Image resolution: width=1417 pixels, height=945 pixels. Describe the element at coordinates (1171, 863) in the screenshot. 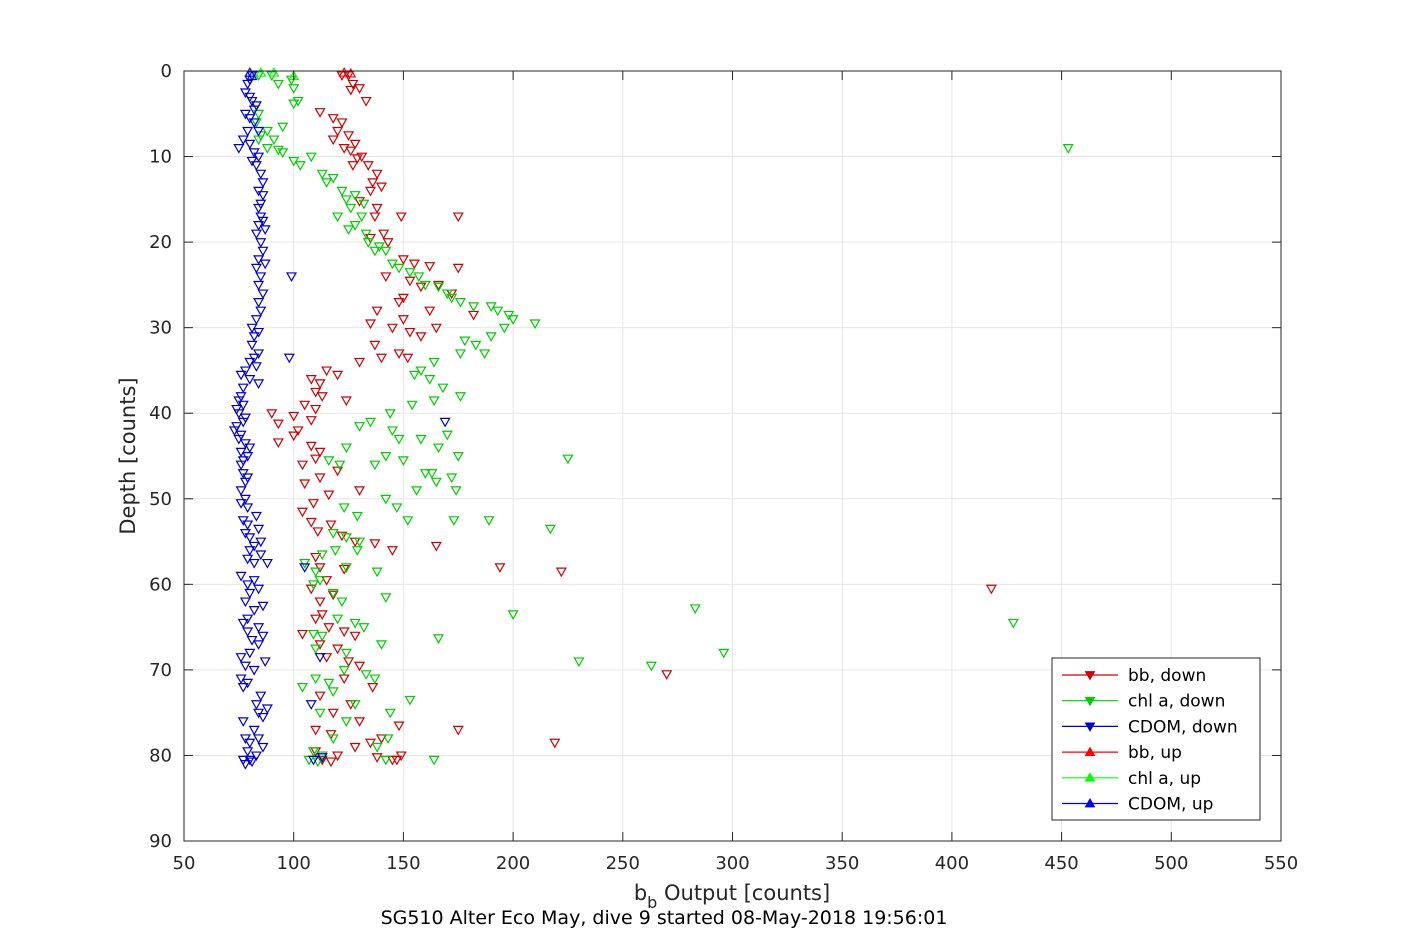

I see `x-tick-label: 500` at that location.